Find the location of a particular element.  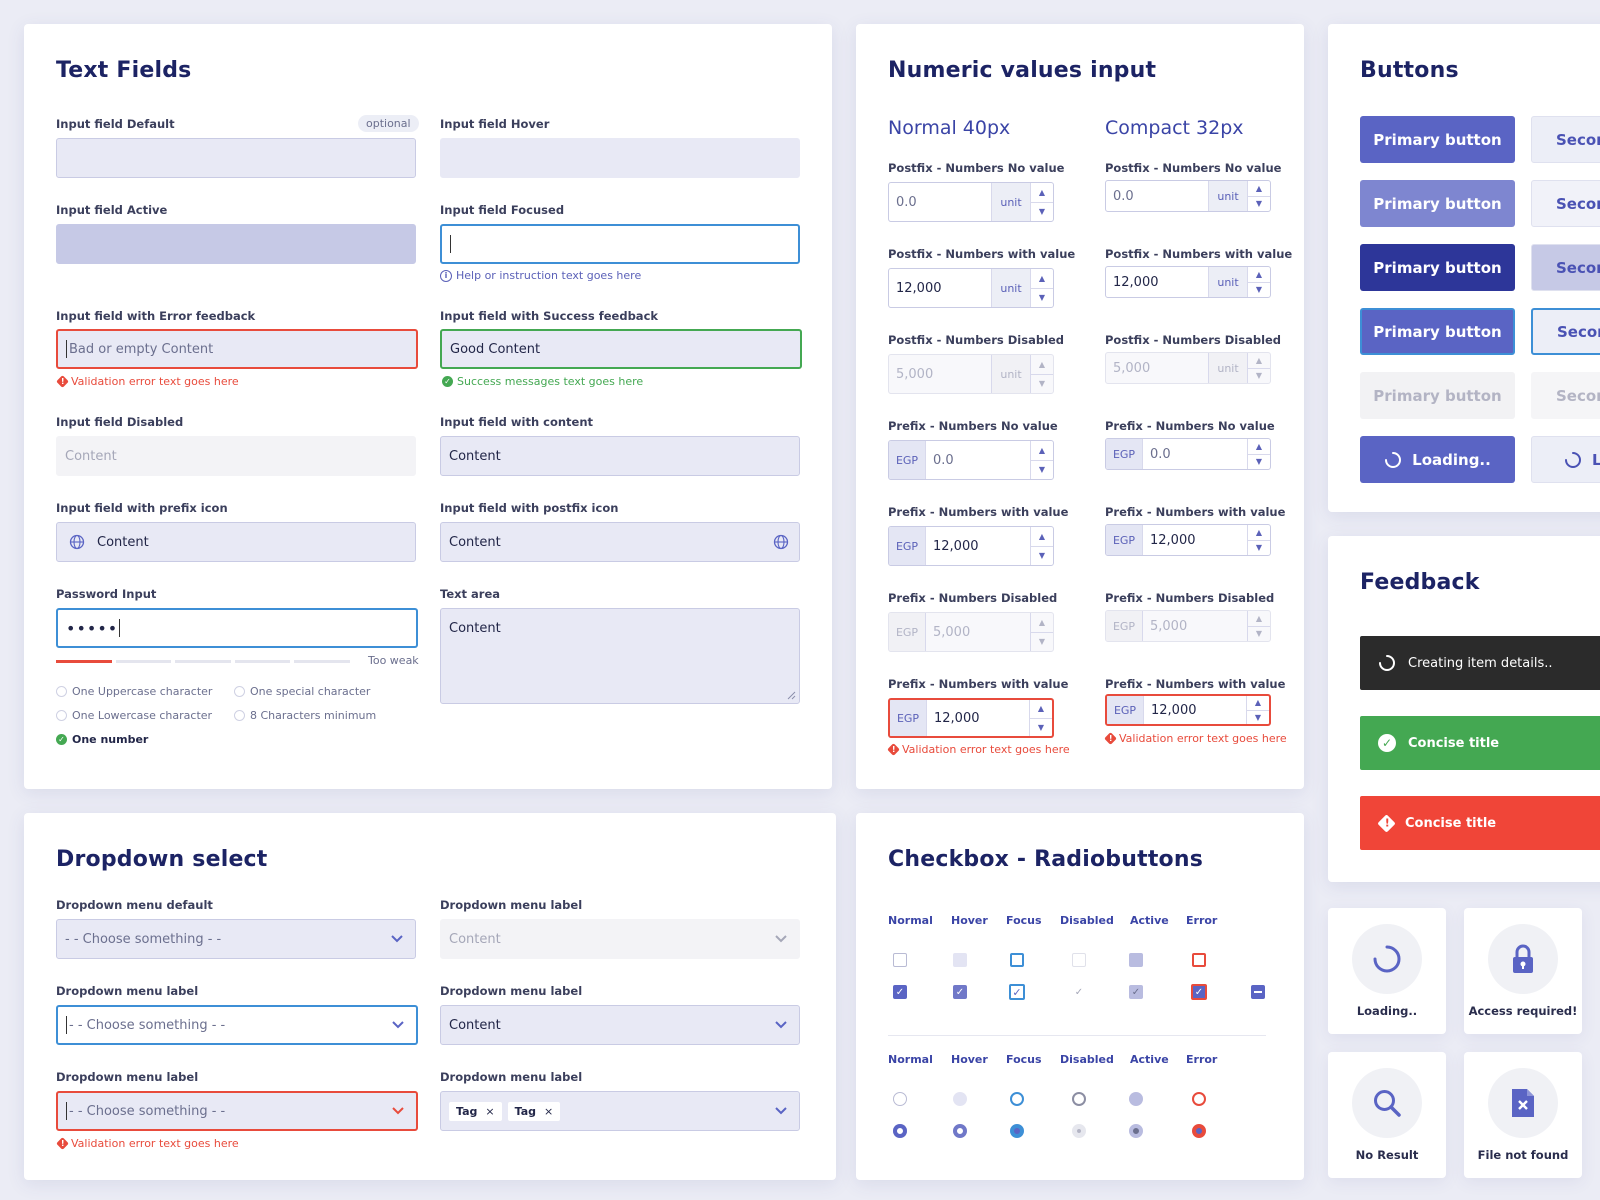

checkbox-active is located at coordinates (1136, 960).